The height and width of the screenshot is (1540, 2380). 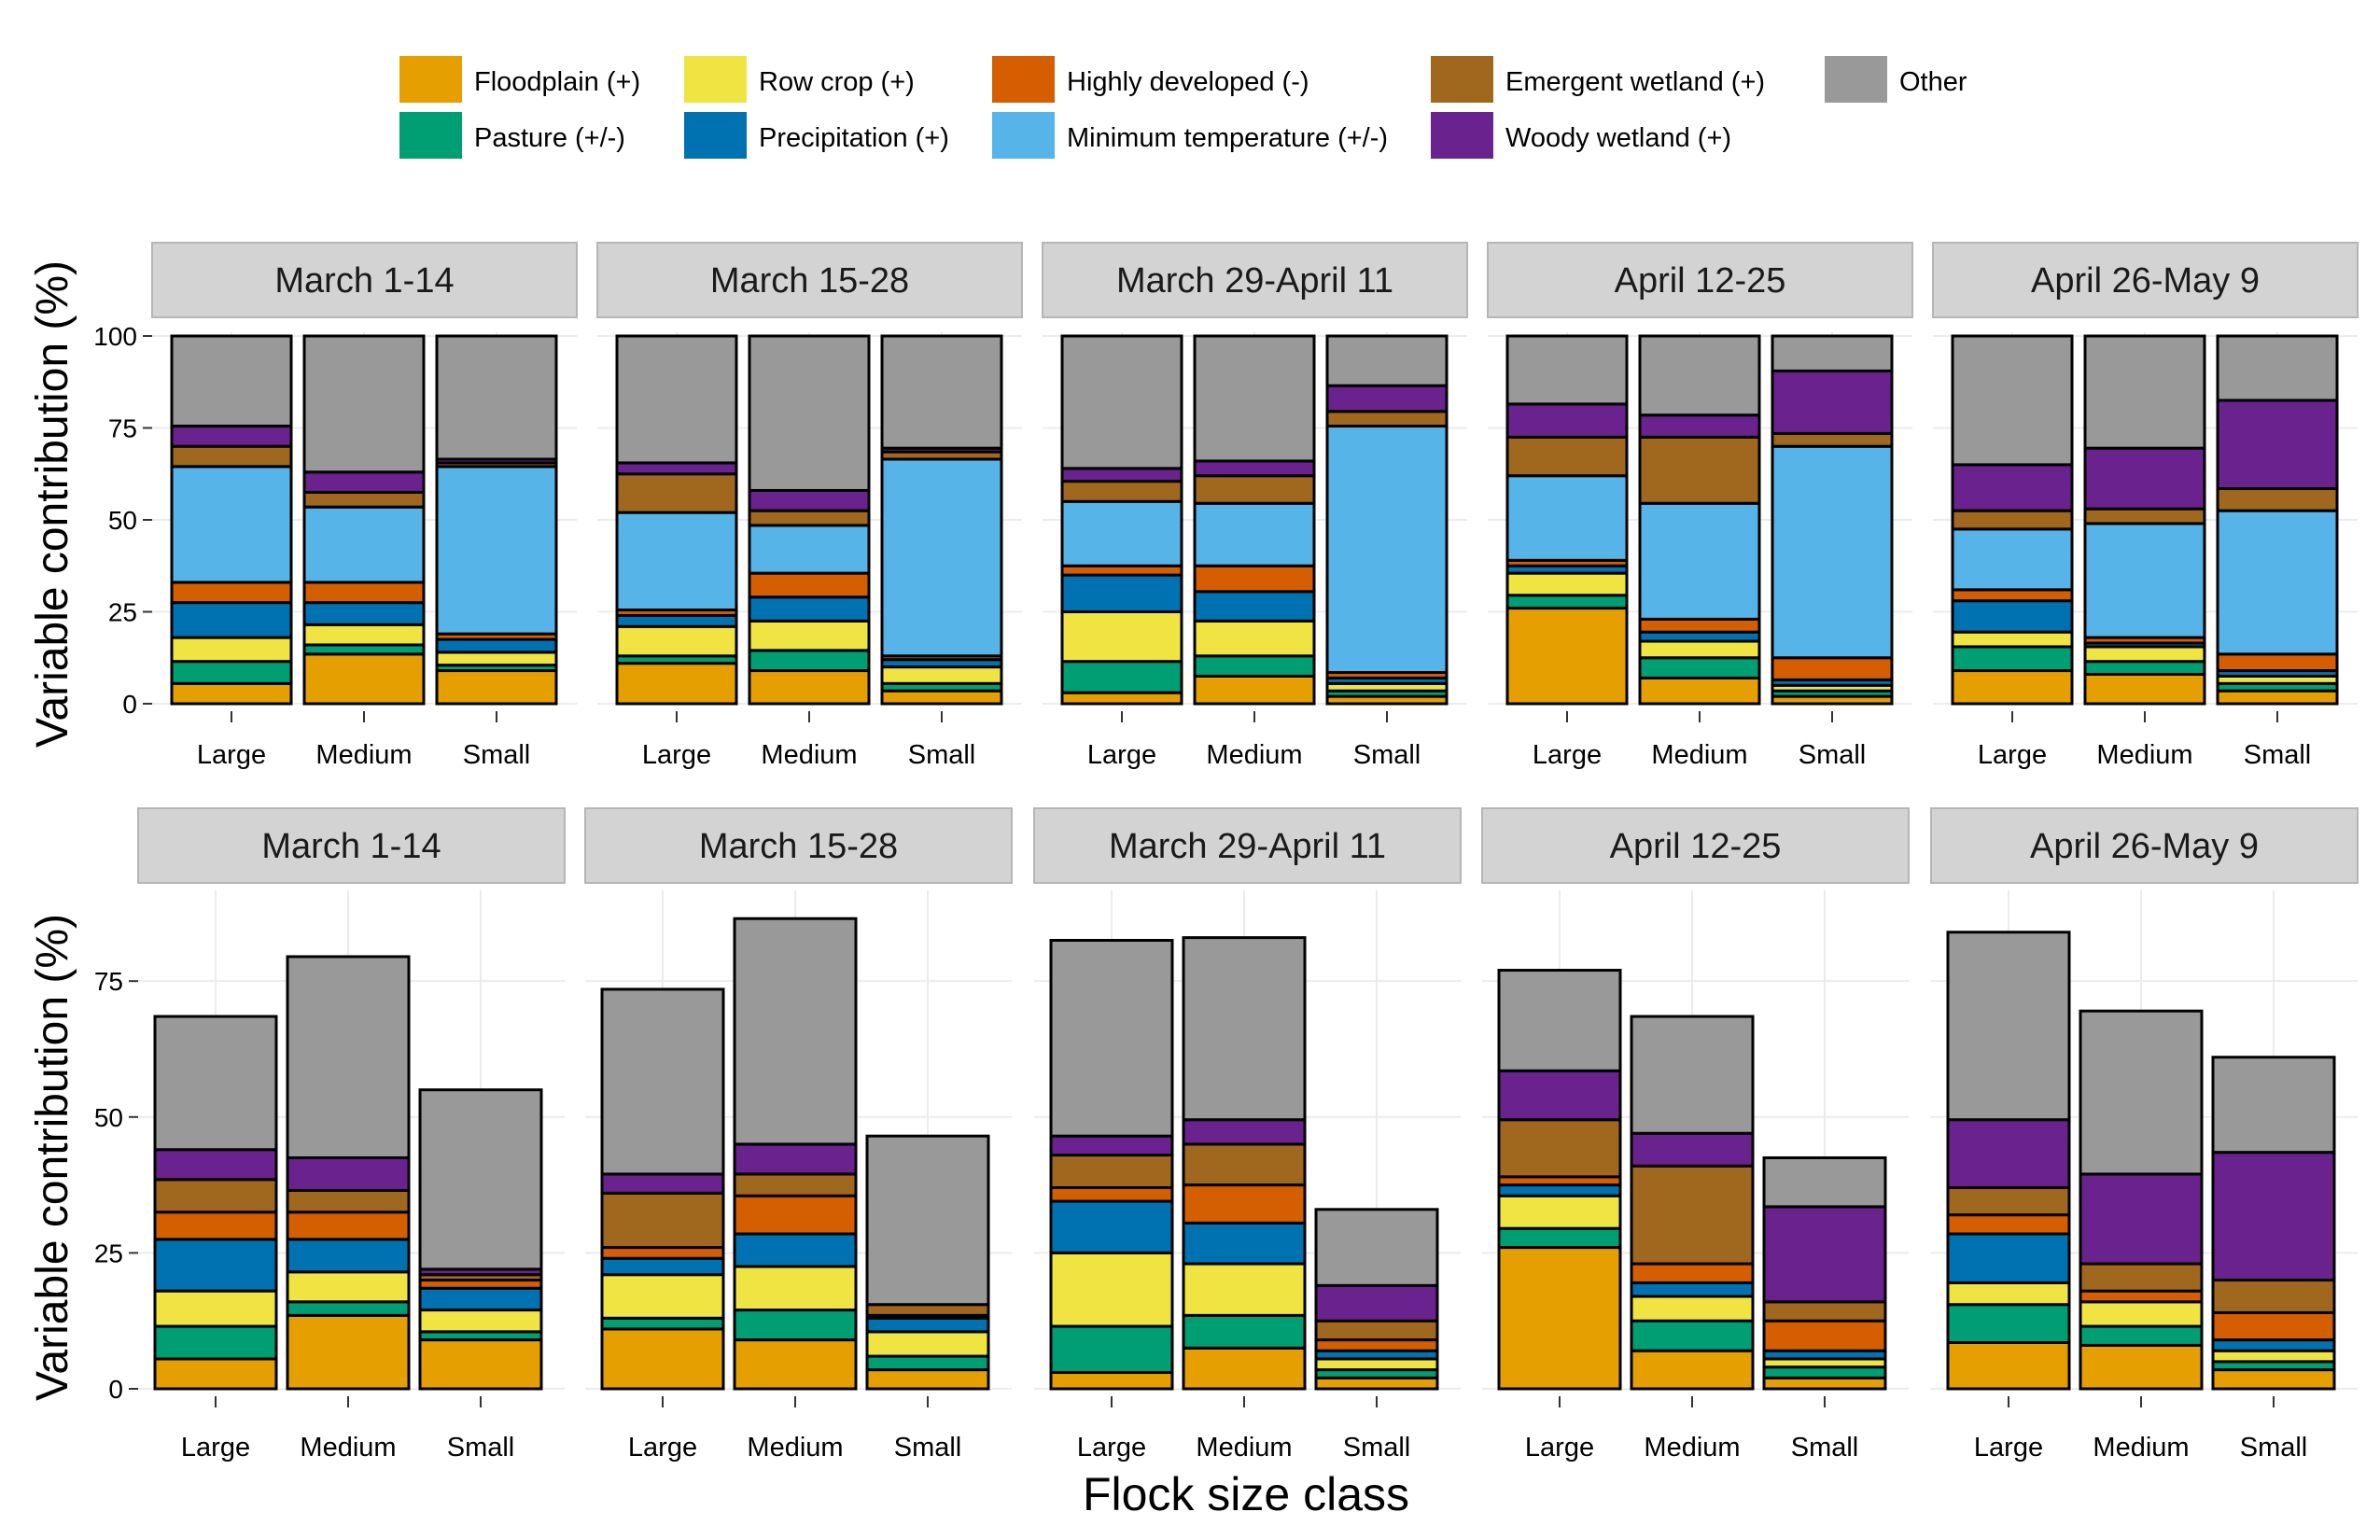 I want to click on legend-label-other: Other, so click(x=1933, y=82).